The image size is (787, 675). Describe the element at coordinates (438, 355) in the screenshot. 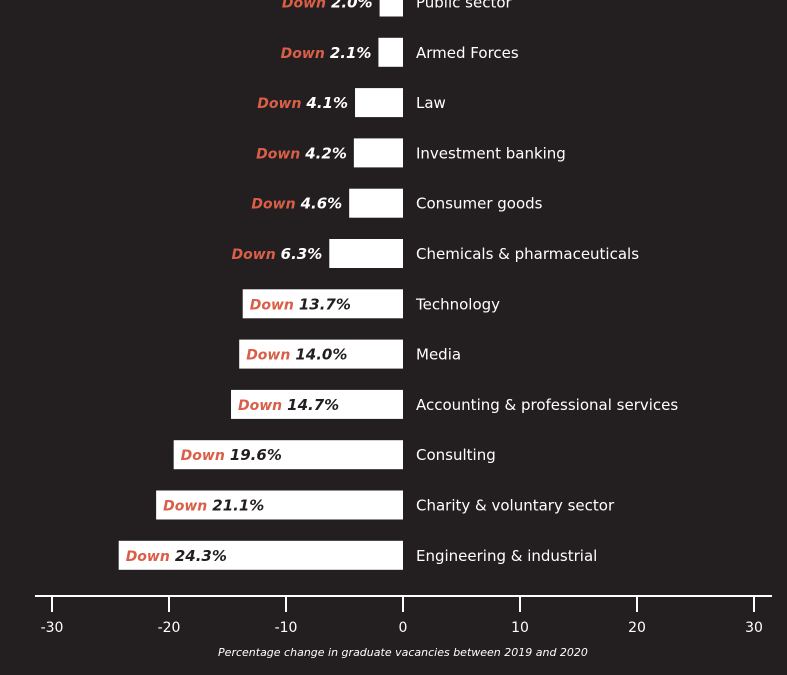

I see `category-label-7: Media` at that location.